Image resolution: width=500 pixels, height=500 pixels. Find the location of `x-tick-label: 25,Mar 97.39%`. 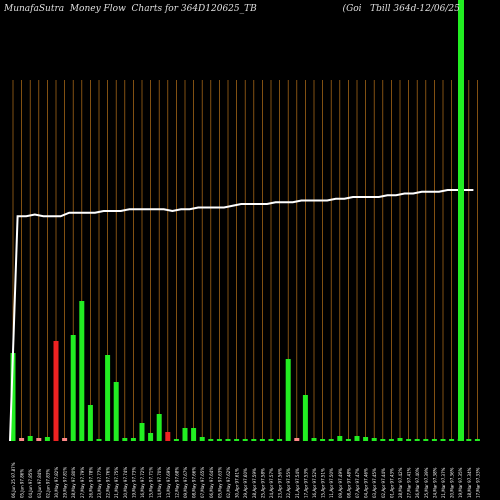

x-tick-label: 25,Mar 97.39% is located at coordinates (426, 482).